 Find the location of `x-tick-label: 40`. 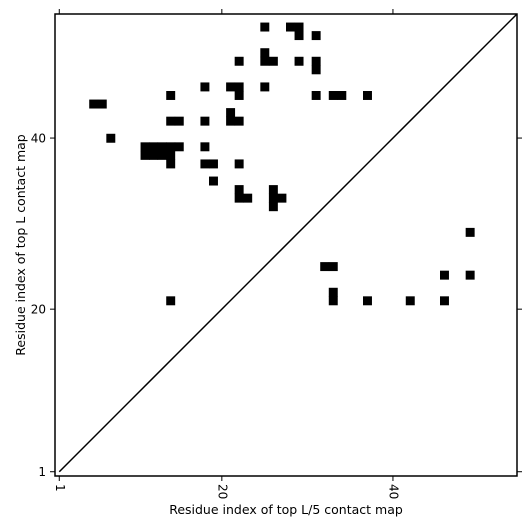

x-tick-label: 40 is located at coordinates (393, 491).